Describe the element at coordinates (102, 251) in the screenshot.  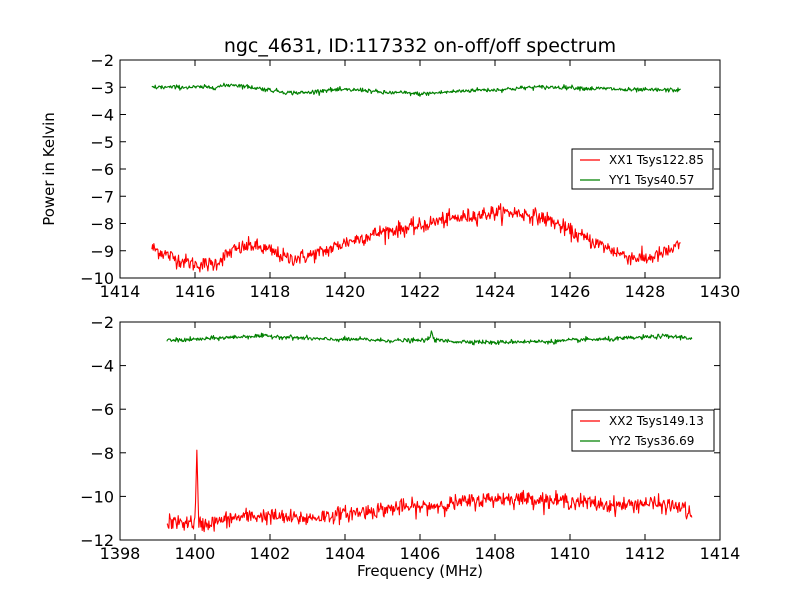
I see `y-tick-label: −9` at that location.